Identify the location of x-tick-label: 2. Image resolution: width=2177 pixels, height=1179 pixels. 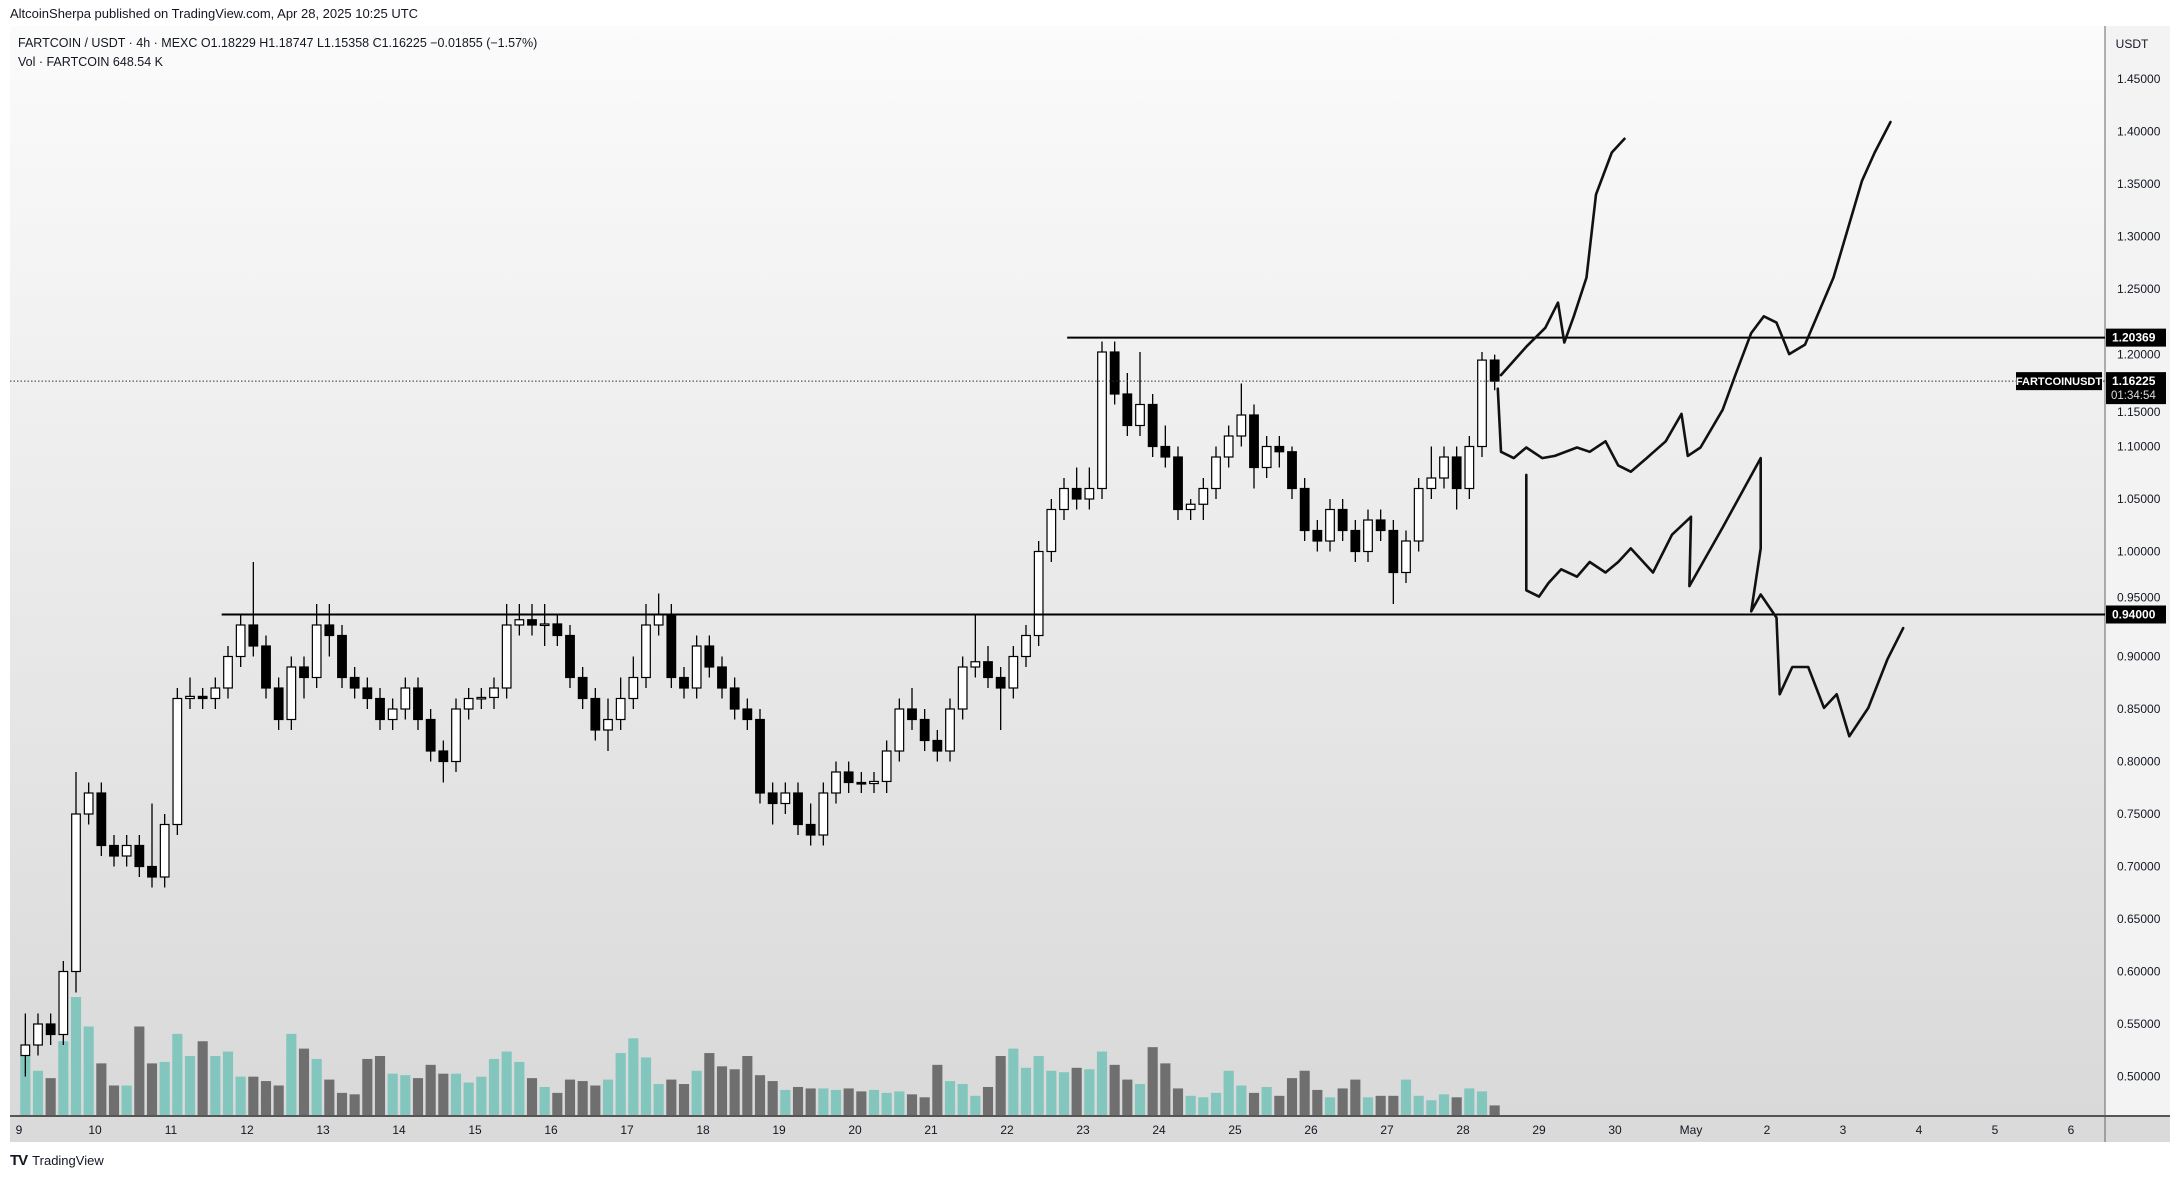
(1767, 1130).